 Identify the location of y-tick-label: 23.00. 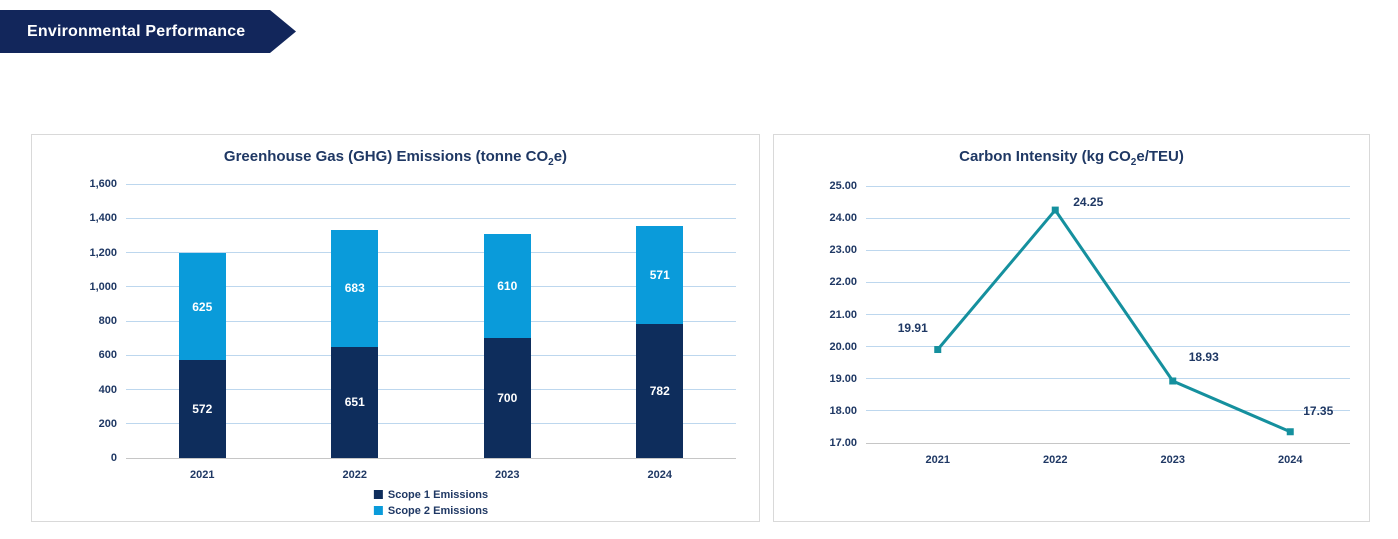
(843, 250).